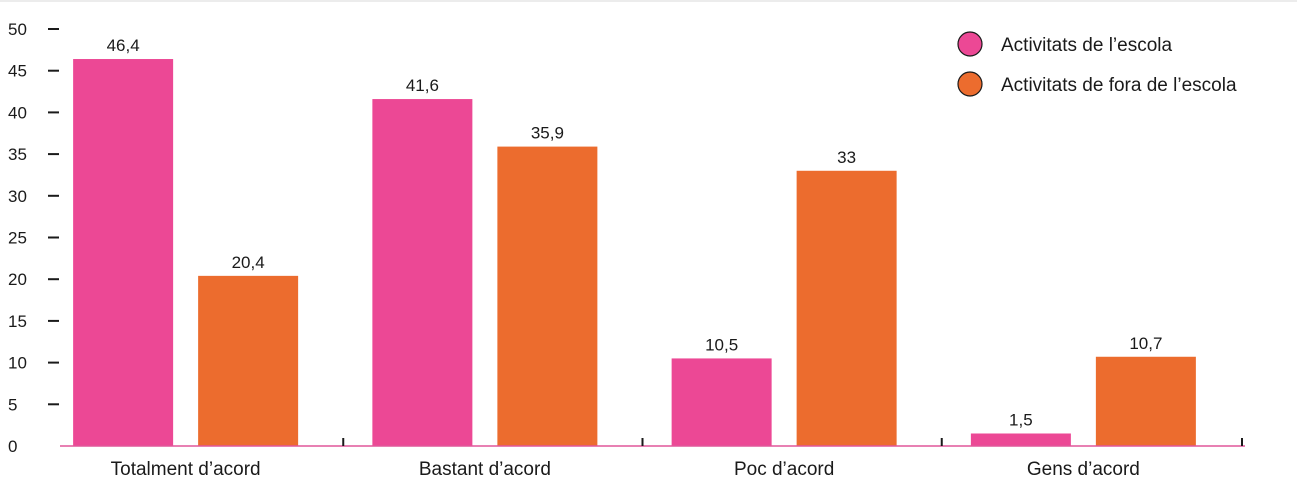 This screenshot has height=477, width=1297. I want to click on y-axis: 0 5 10 15 20 25 30 35 40 45 50, so click(33, 238).